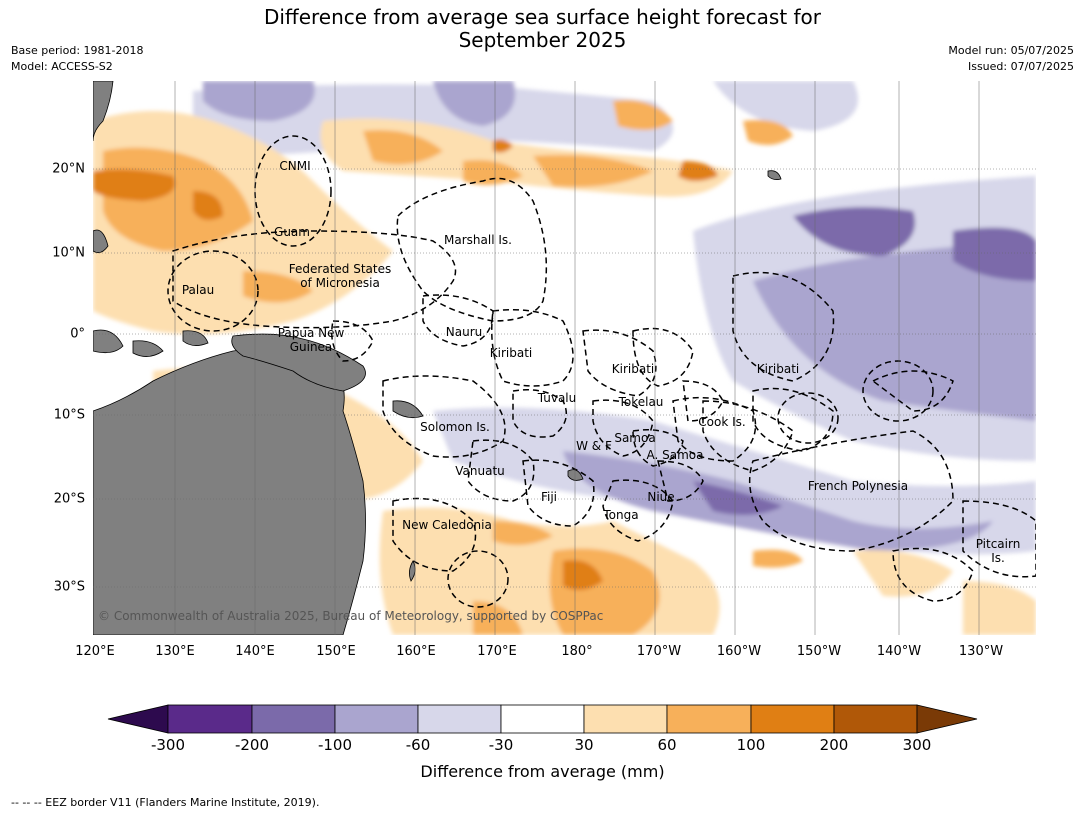  I want to click on y-tick: 10°N, so click(68, 253).